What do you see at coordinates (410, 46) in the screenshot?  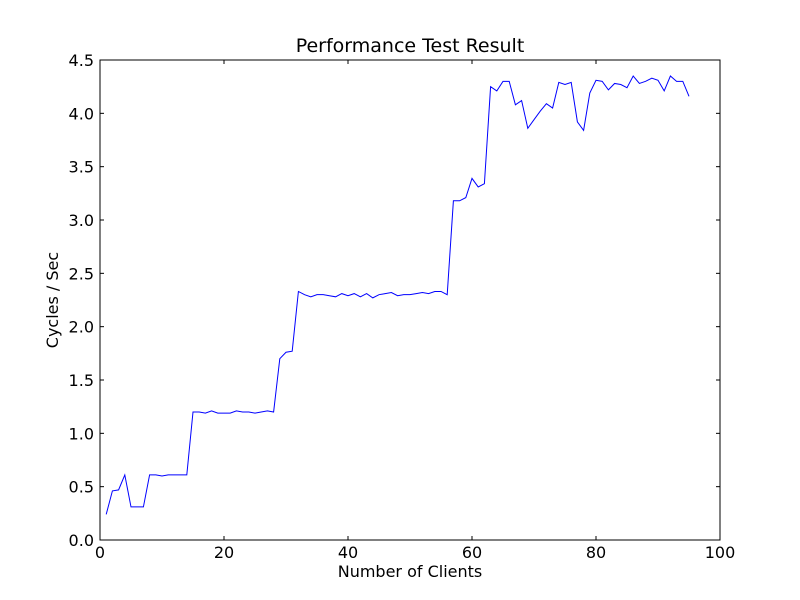 I see `chart-title: Performance Test Result` at bounding box center [410, 46].